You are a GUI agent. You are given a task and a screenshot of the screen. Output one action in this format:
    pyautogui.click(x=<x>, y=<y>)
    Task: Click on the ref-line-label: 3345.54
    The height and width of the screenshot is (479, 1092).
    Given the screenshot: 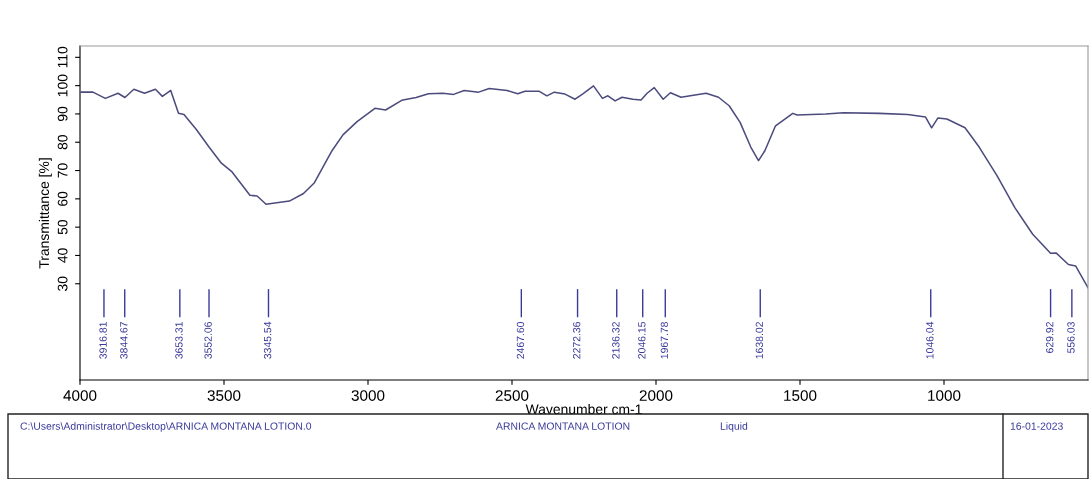 What is the action you would take?
    pyautogui.click(x=267, y=340)
    